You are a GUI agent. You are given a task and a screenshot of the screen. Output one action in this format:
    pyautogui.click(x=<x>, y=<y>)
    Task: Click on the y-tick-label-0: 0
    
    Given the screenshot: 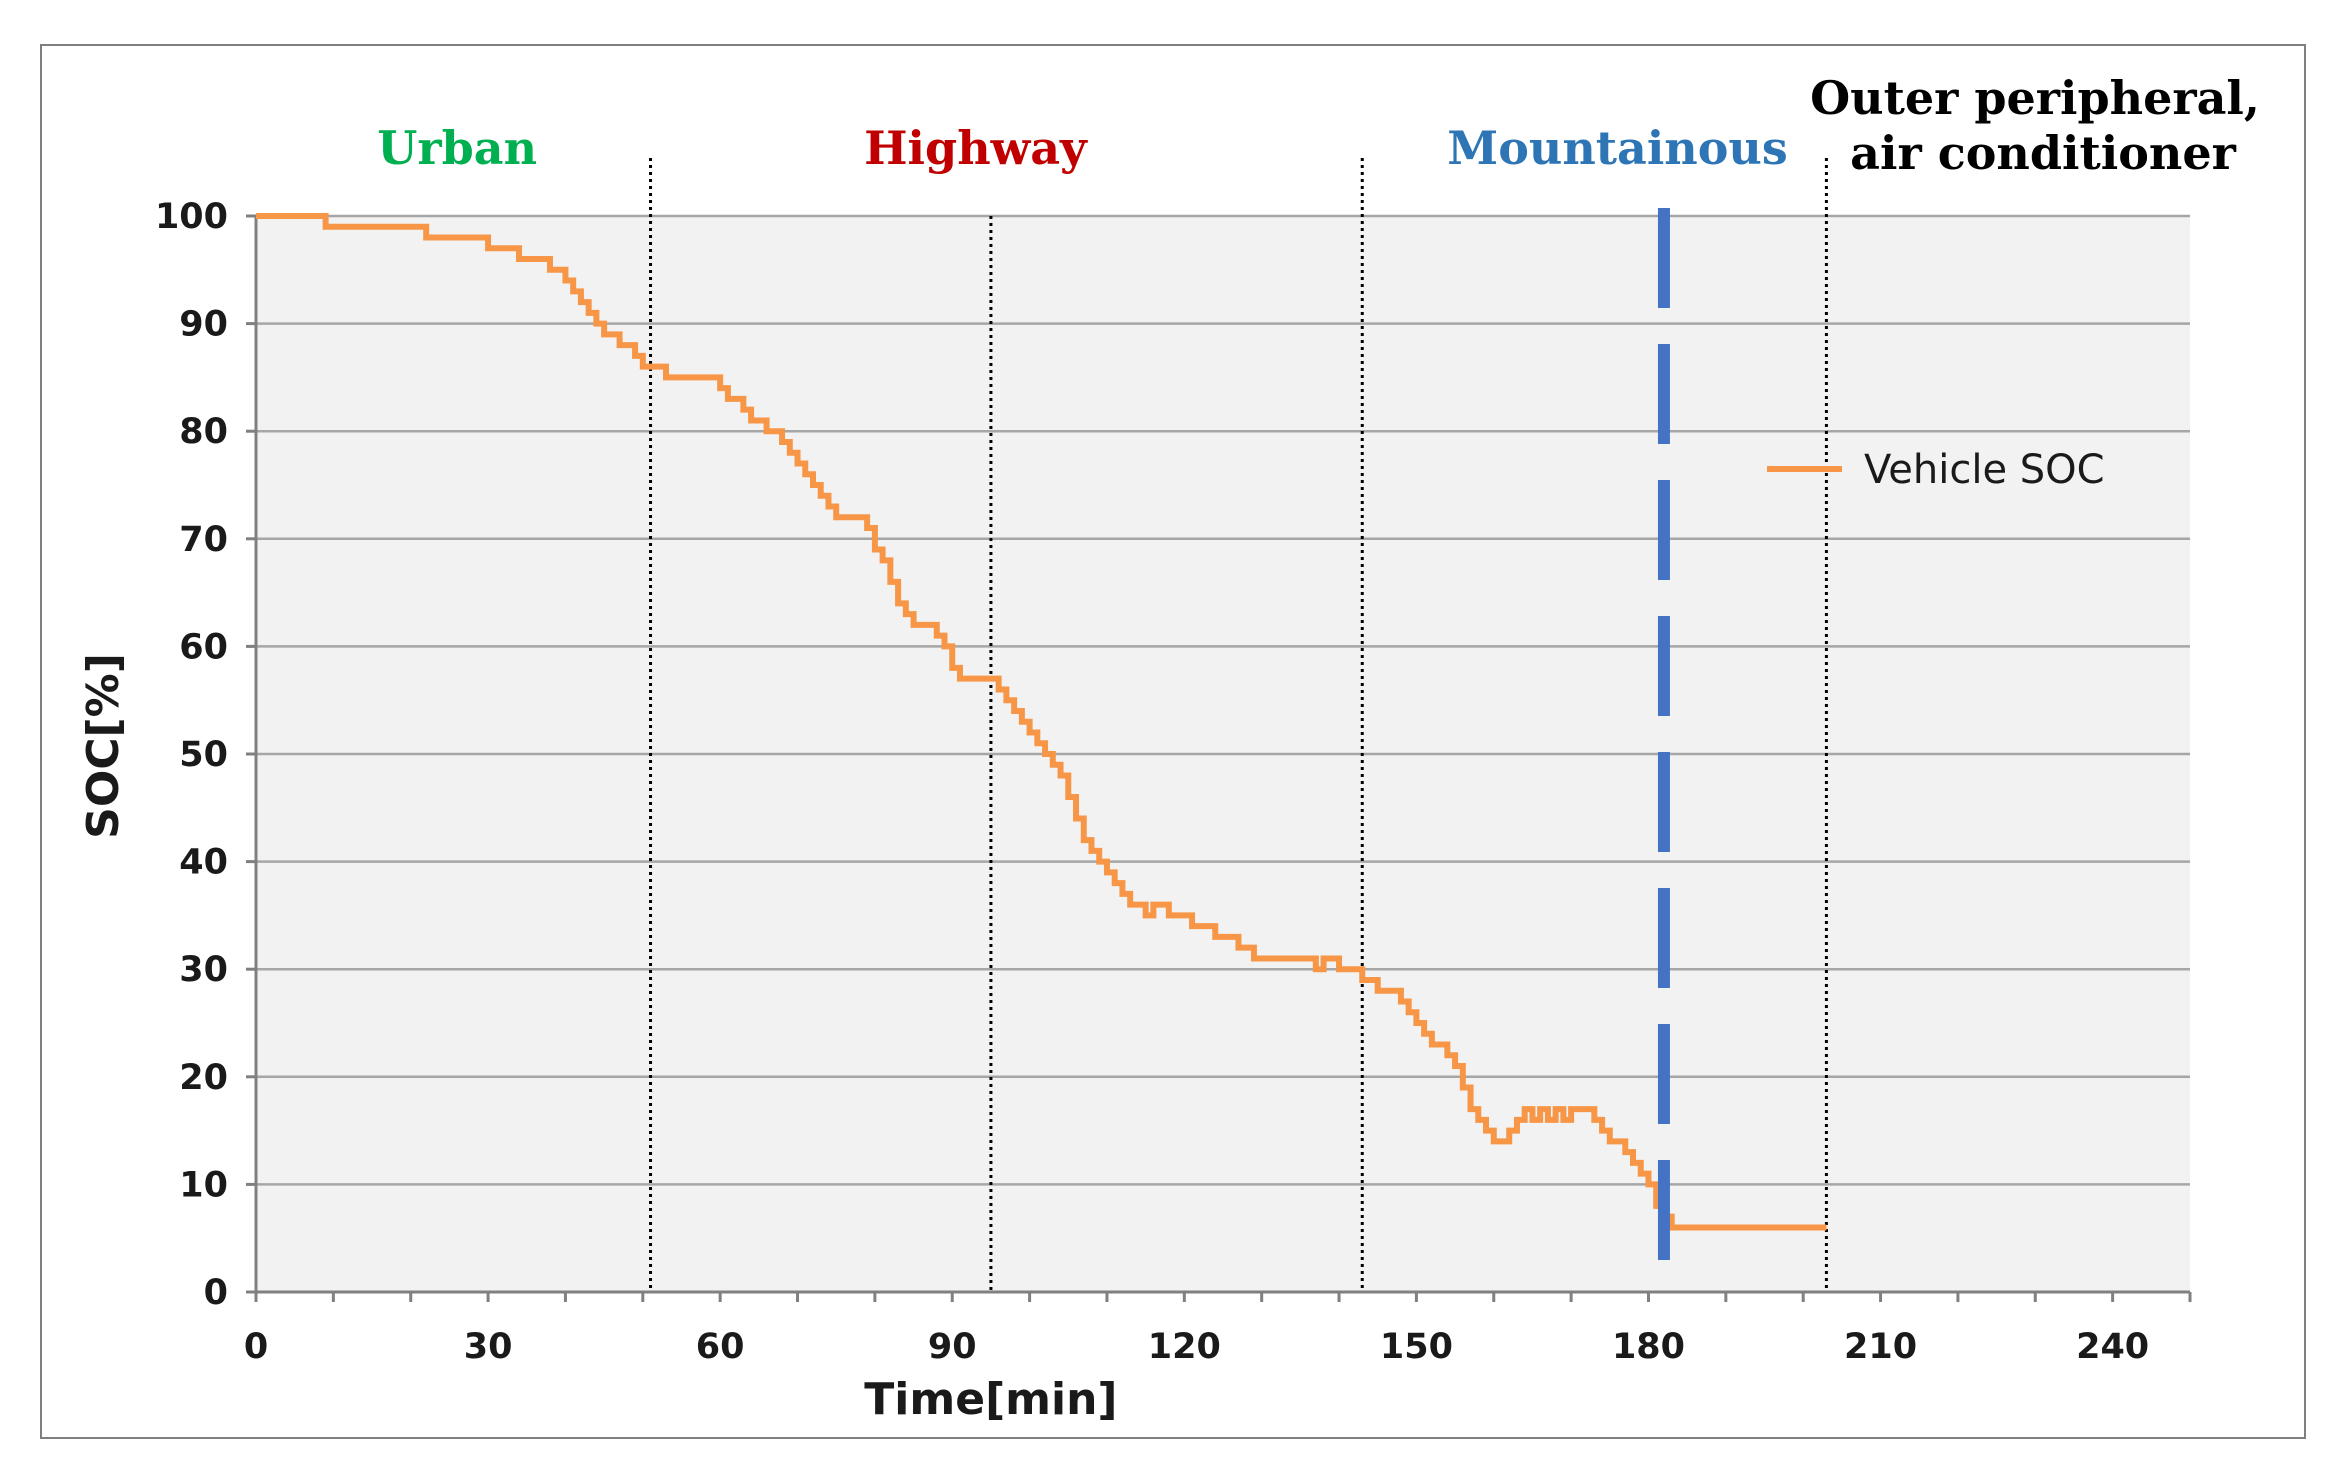 What is the action you would take?
    pyautogui.click(x=216, y=1293)
    